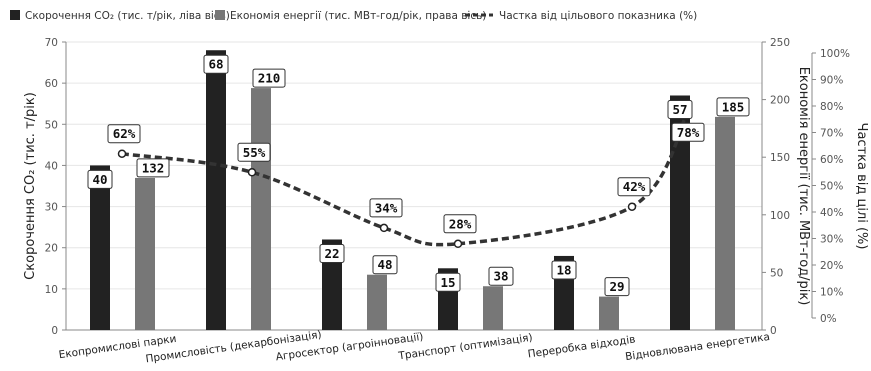 This screenshot has height=371, width=871. I want to click on co2-value-label: 18, so click(563, 269).